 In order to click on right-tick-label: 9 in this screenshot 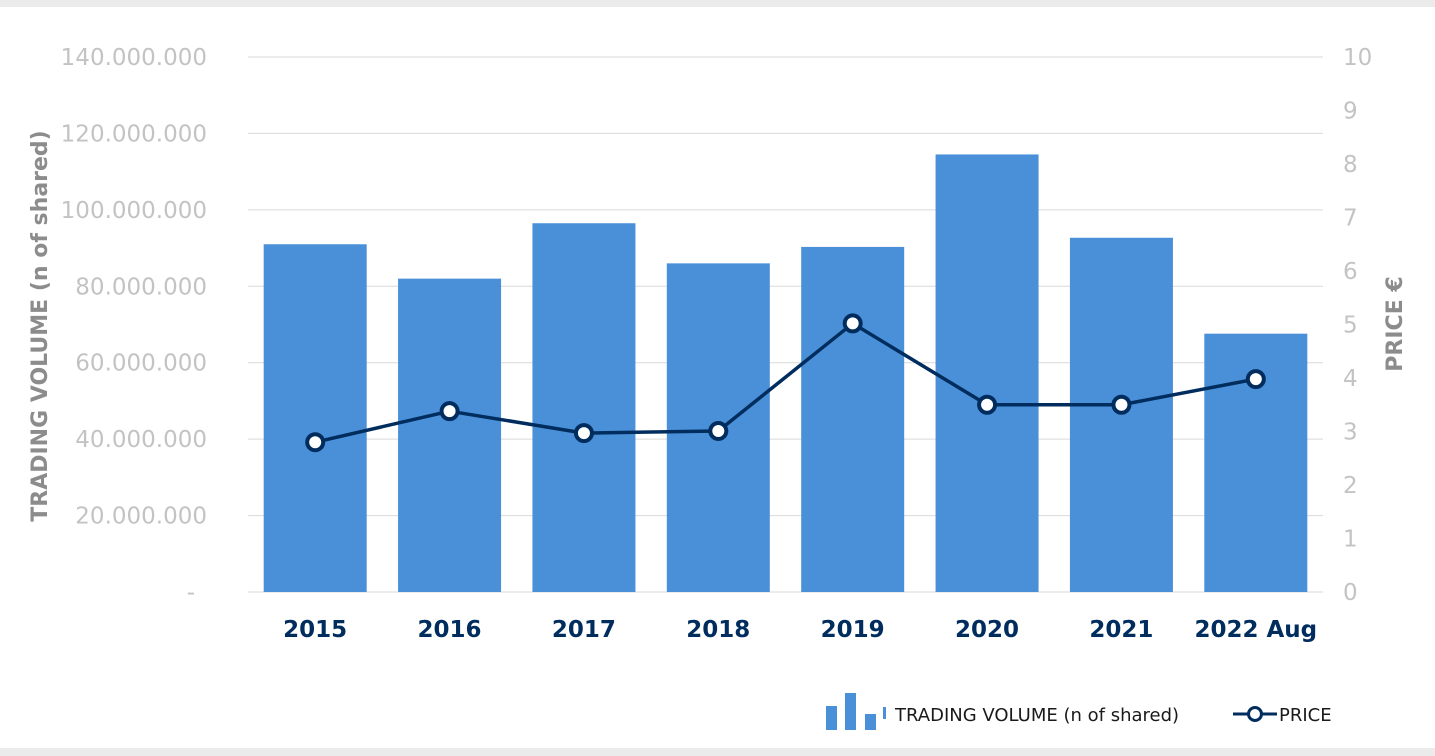, I will do `click(1350, 112)`.